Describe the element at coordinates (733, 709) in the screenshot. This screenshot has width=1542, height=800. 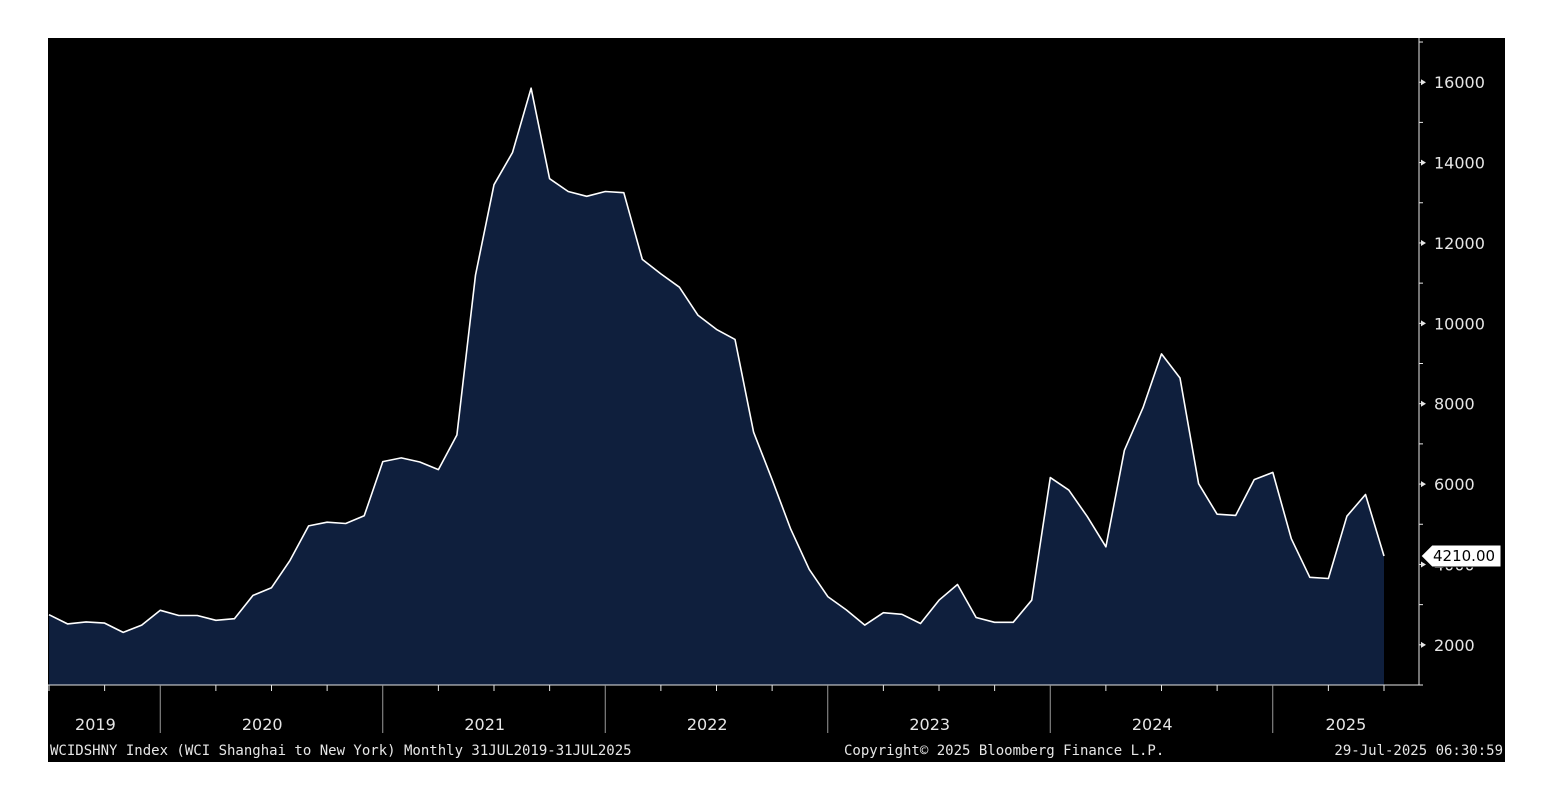
I see `x-axis: 2019 2020 2021 2022 2023 2024 2025` at that location.